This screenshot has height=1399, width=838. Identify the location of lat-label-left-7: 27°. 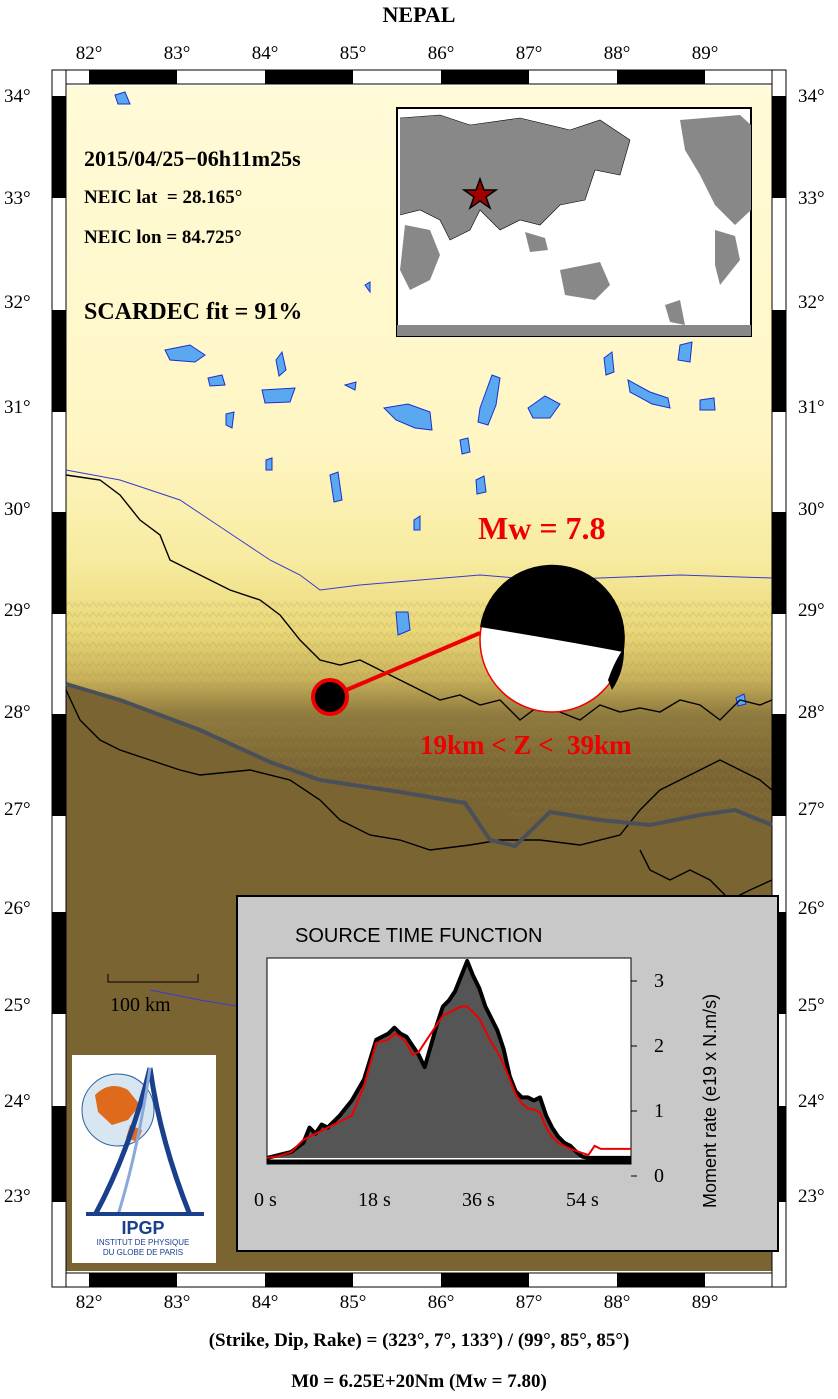
(17, 809).